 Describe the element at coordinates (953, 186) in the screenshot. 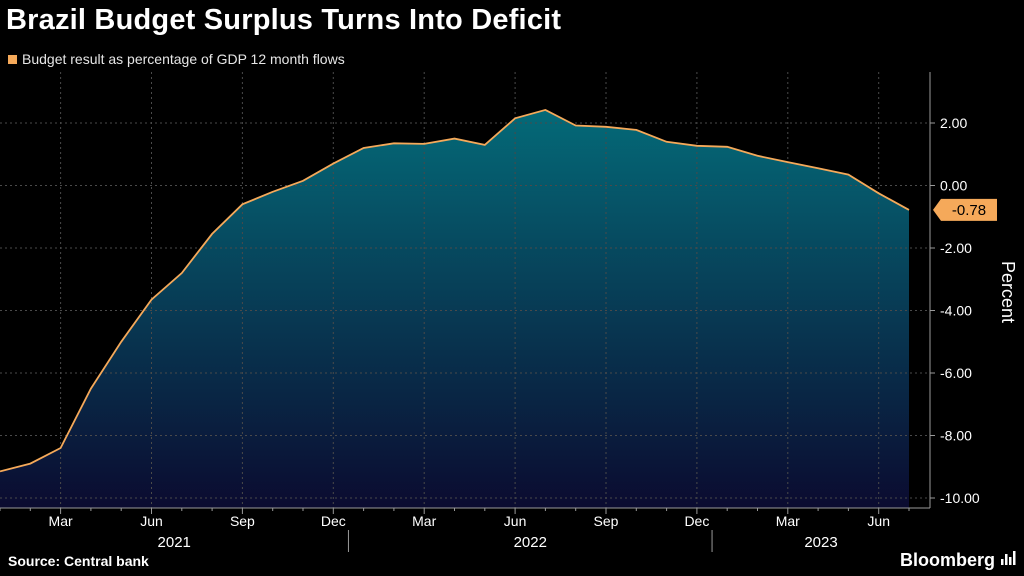

I see `y-tick-label: 0.00` at that location.